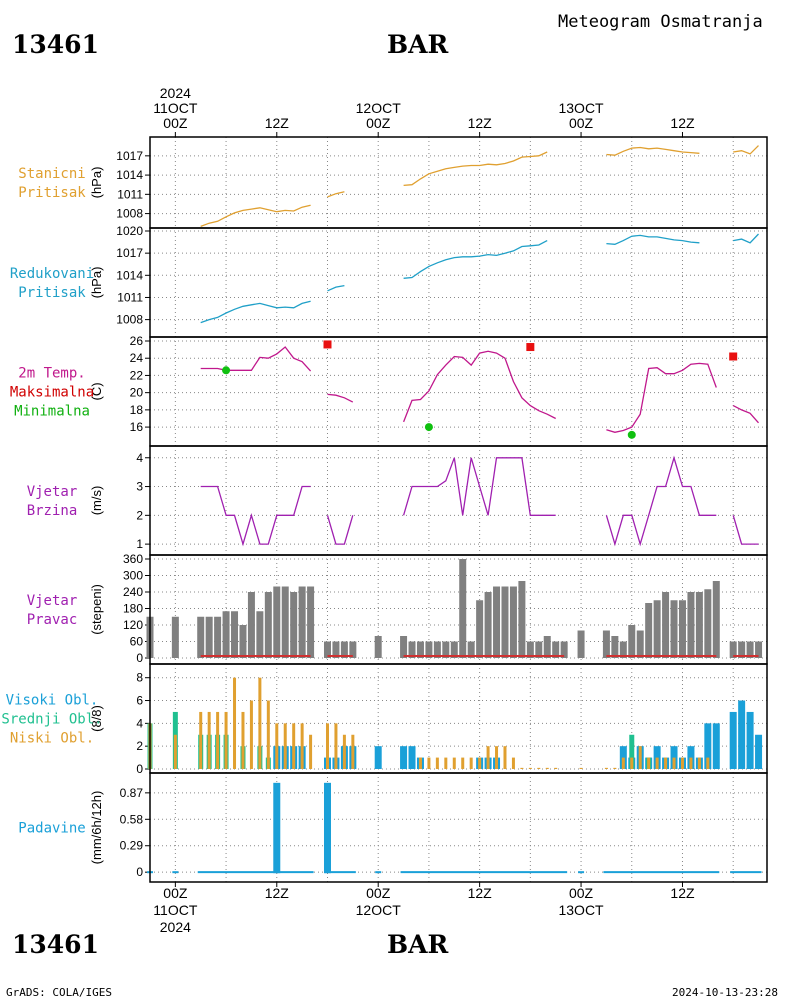 The image size is (800, 1000). Describe the element at coordinates (139, 723) in the screenshot. I see `y-tick-label: 4` at that location.